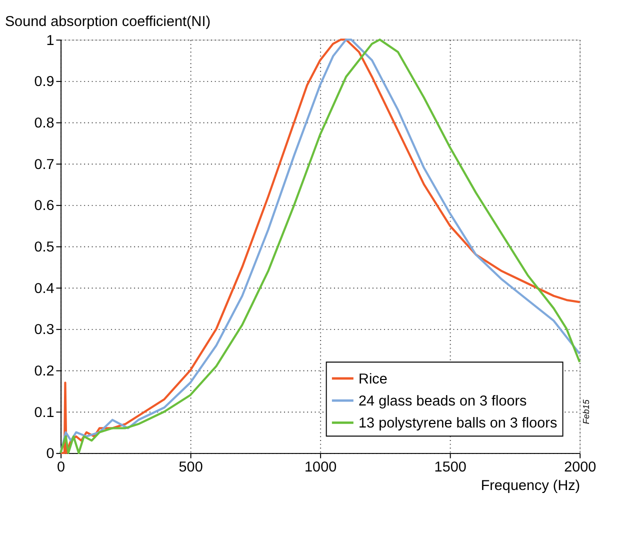 Image resolution: width=620 pixels, height=537 pixels. What do you see at coordinates (442, 401) in the screenshot?
I see `legend-label: 24 glass beads on 3 floors` at bounding box center [442, 401].